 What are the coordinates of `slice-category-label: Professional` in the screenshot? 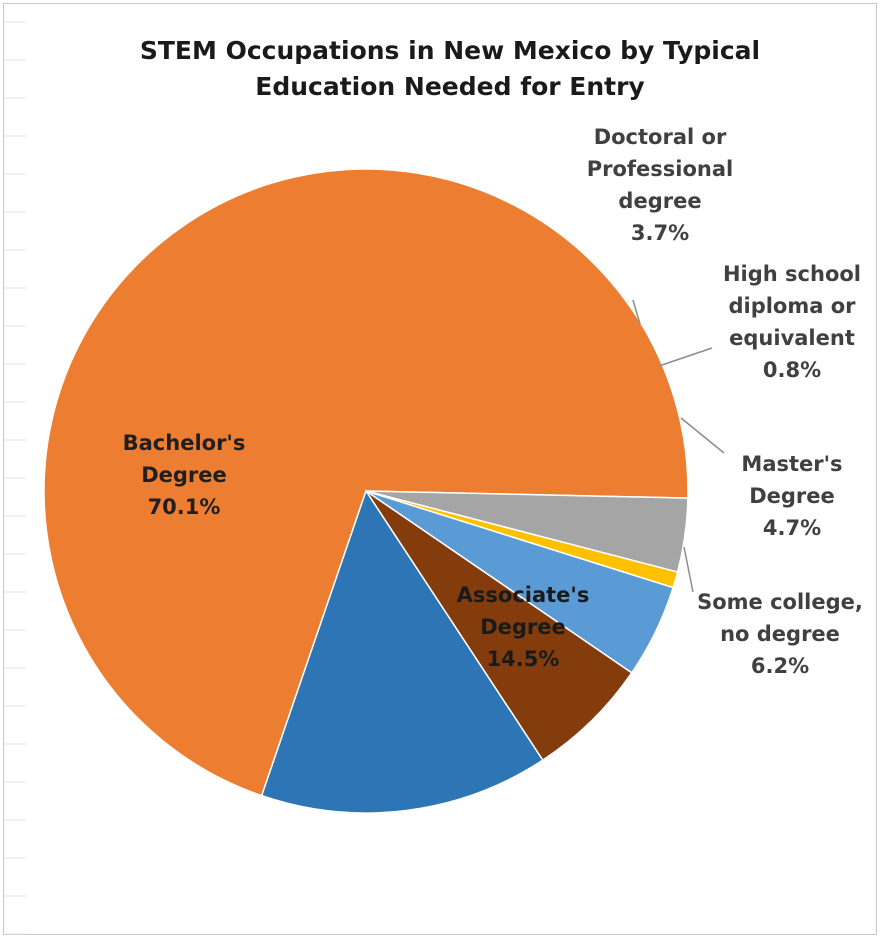 It's located at (660, 169).